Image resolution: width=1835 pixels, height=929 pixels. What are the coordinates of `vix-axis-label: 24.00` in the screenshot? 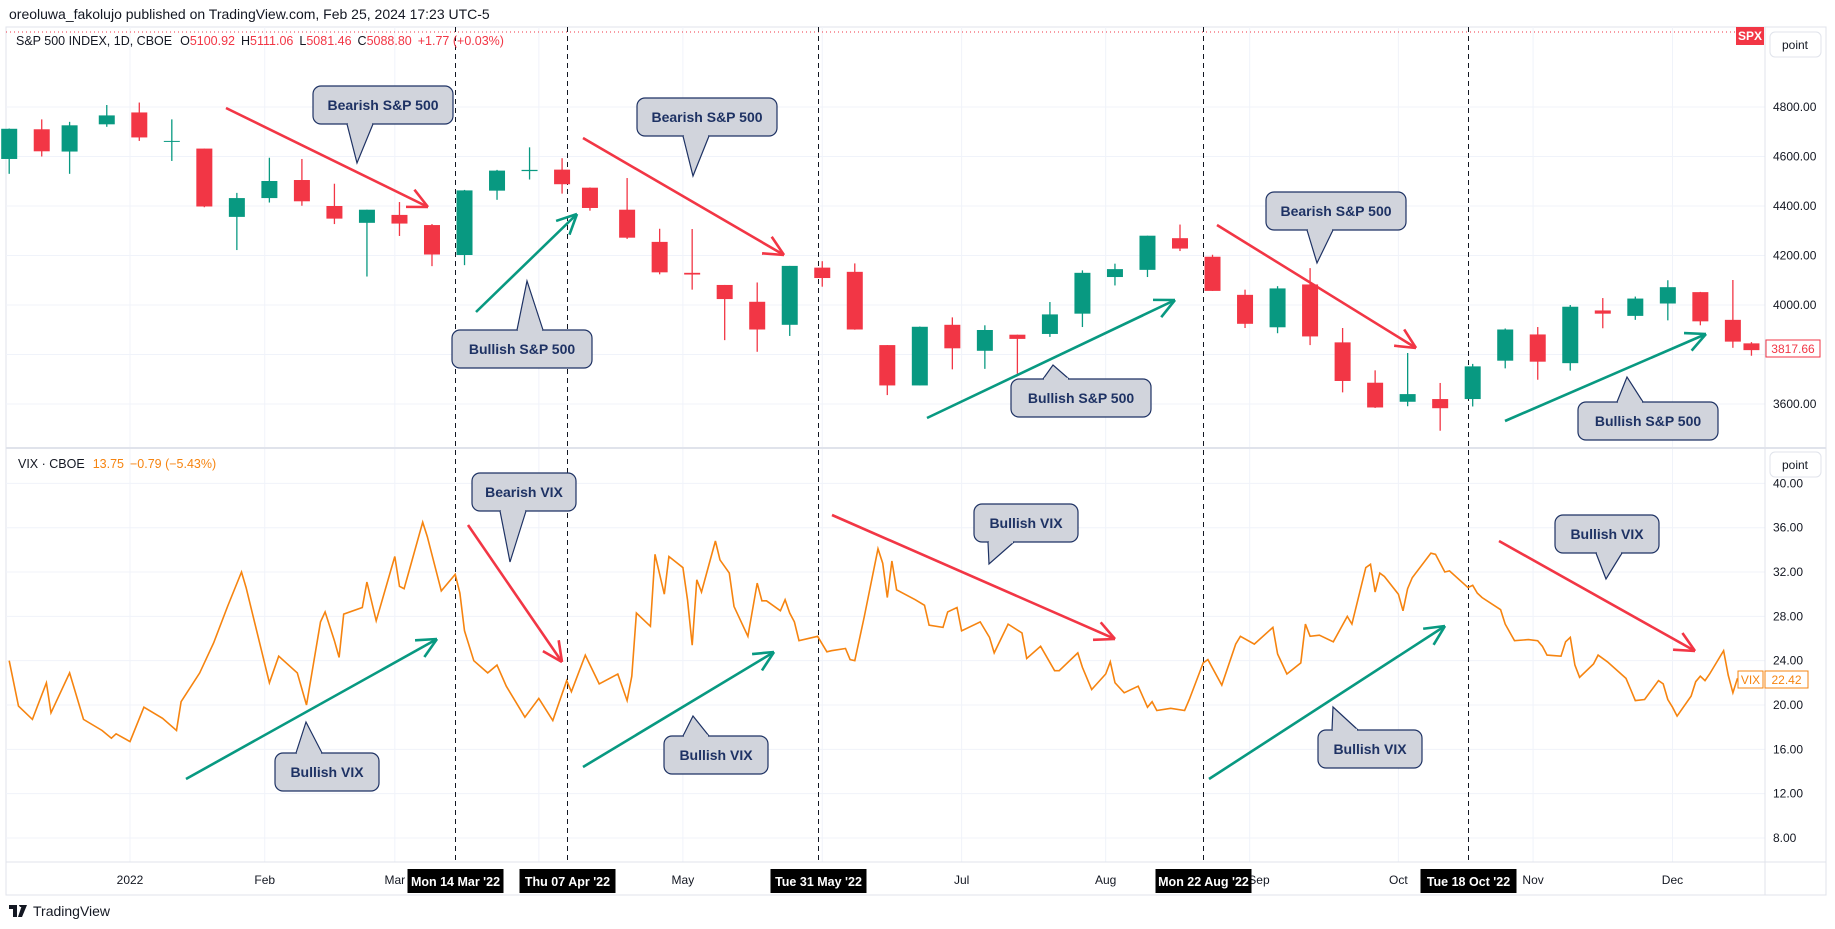 It's located at (1788, 661).